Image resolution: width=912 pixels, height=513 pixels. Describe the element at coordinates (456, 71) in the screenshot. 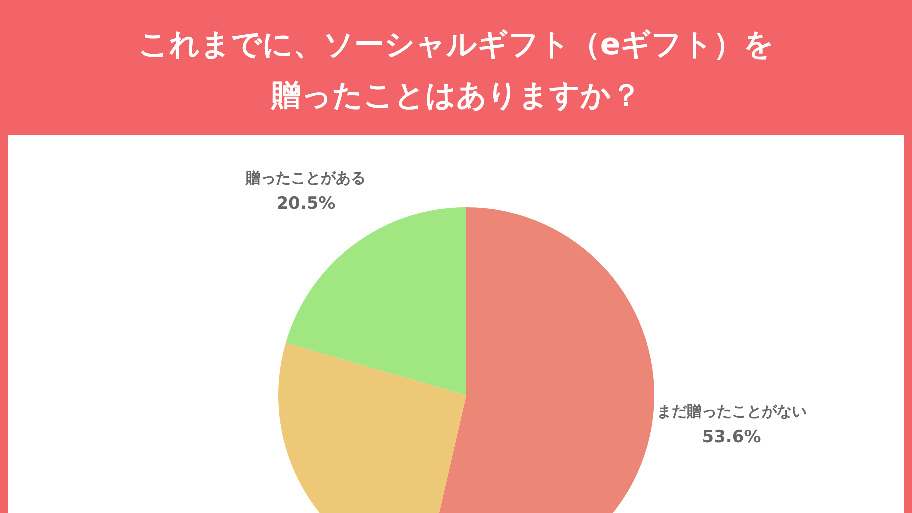

I see `chart-title: これまでに、ソーシャルギフト（eギフト）を贈ったことはありますか？` at that location.